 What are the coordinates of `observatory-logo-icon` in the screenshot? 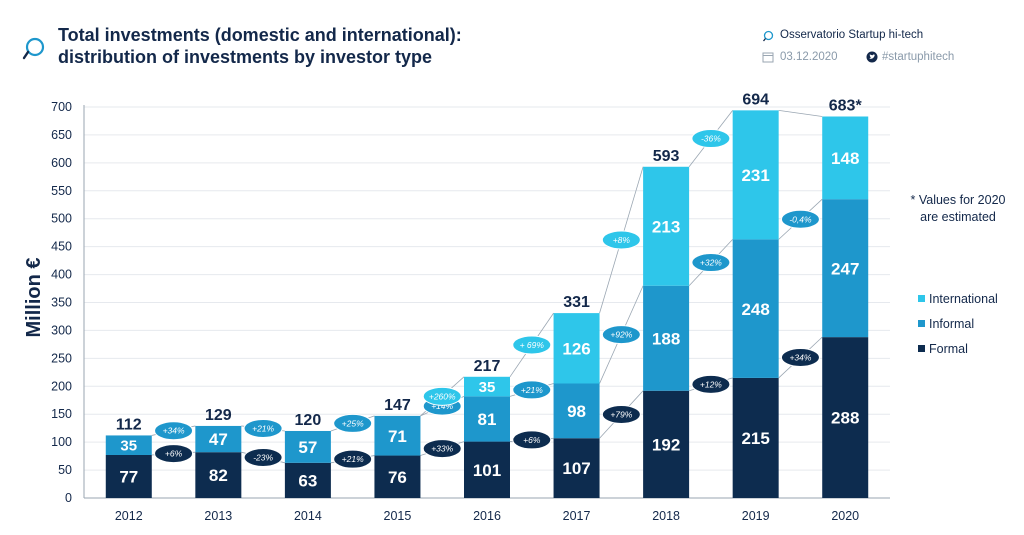 It's located at (33, 48).